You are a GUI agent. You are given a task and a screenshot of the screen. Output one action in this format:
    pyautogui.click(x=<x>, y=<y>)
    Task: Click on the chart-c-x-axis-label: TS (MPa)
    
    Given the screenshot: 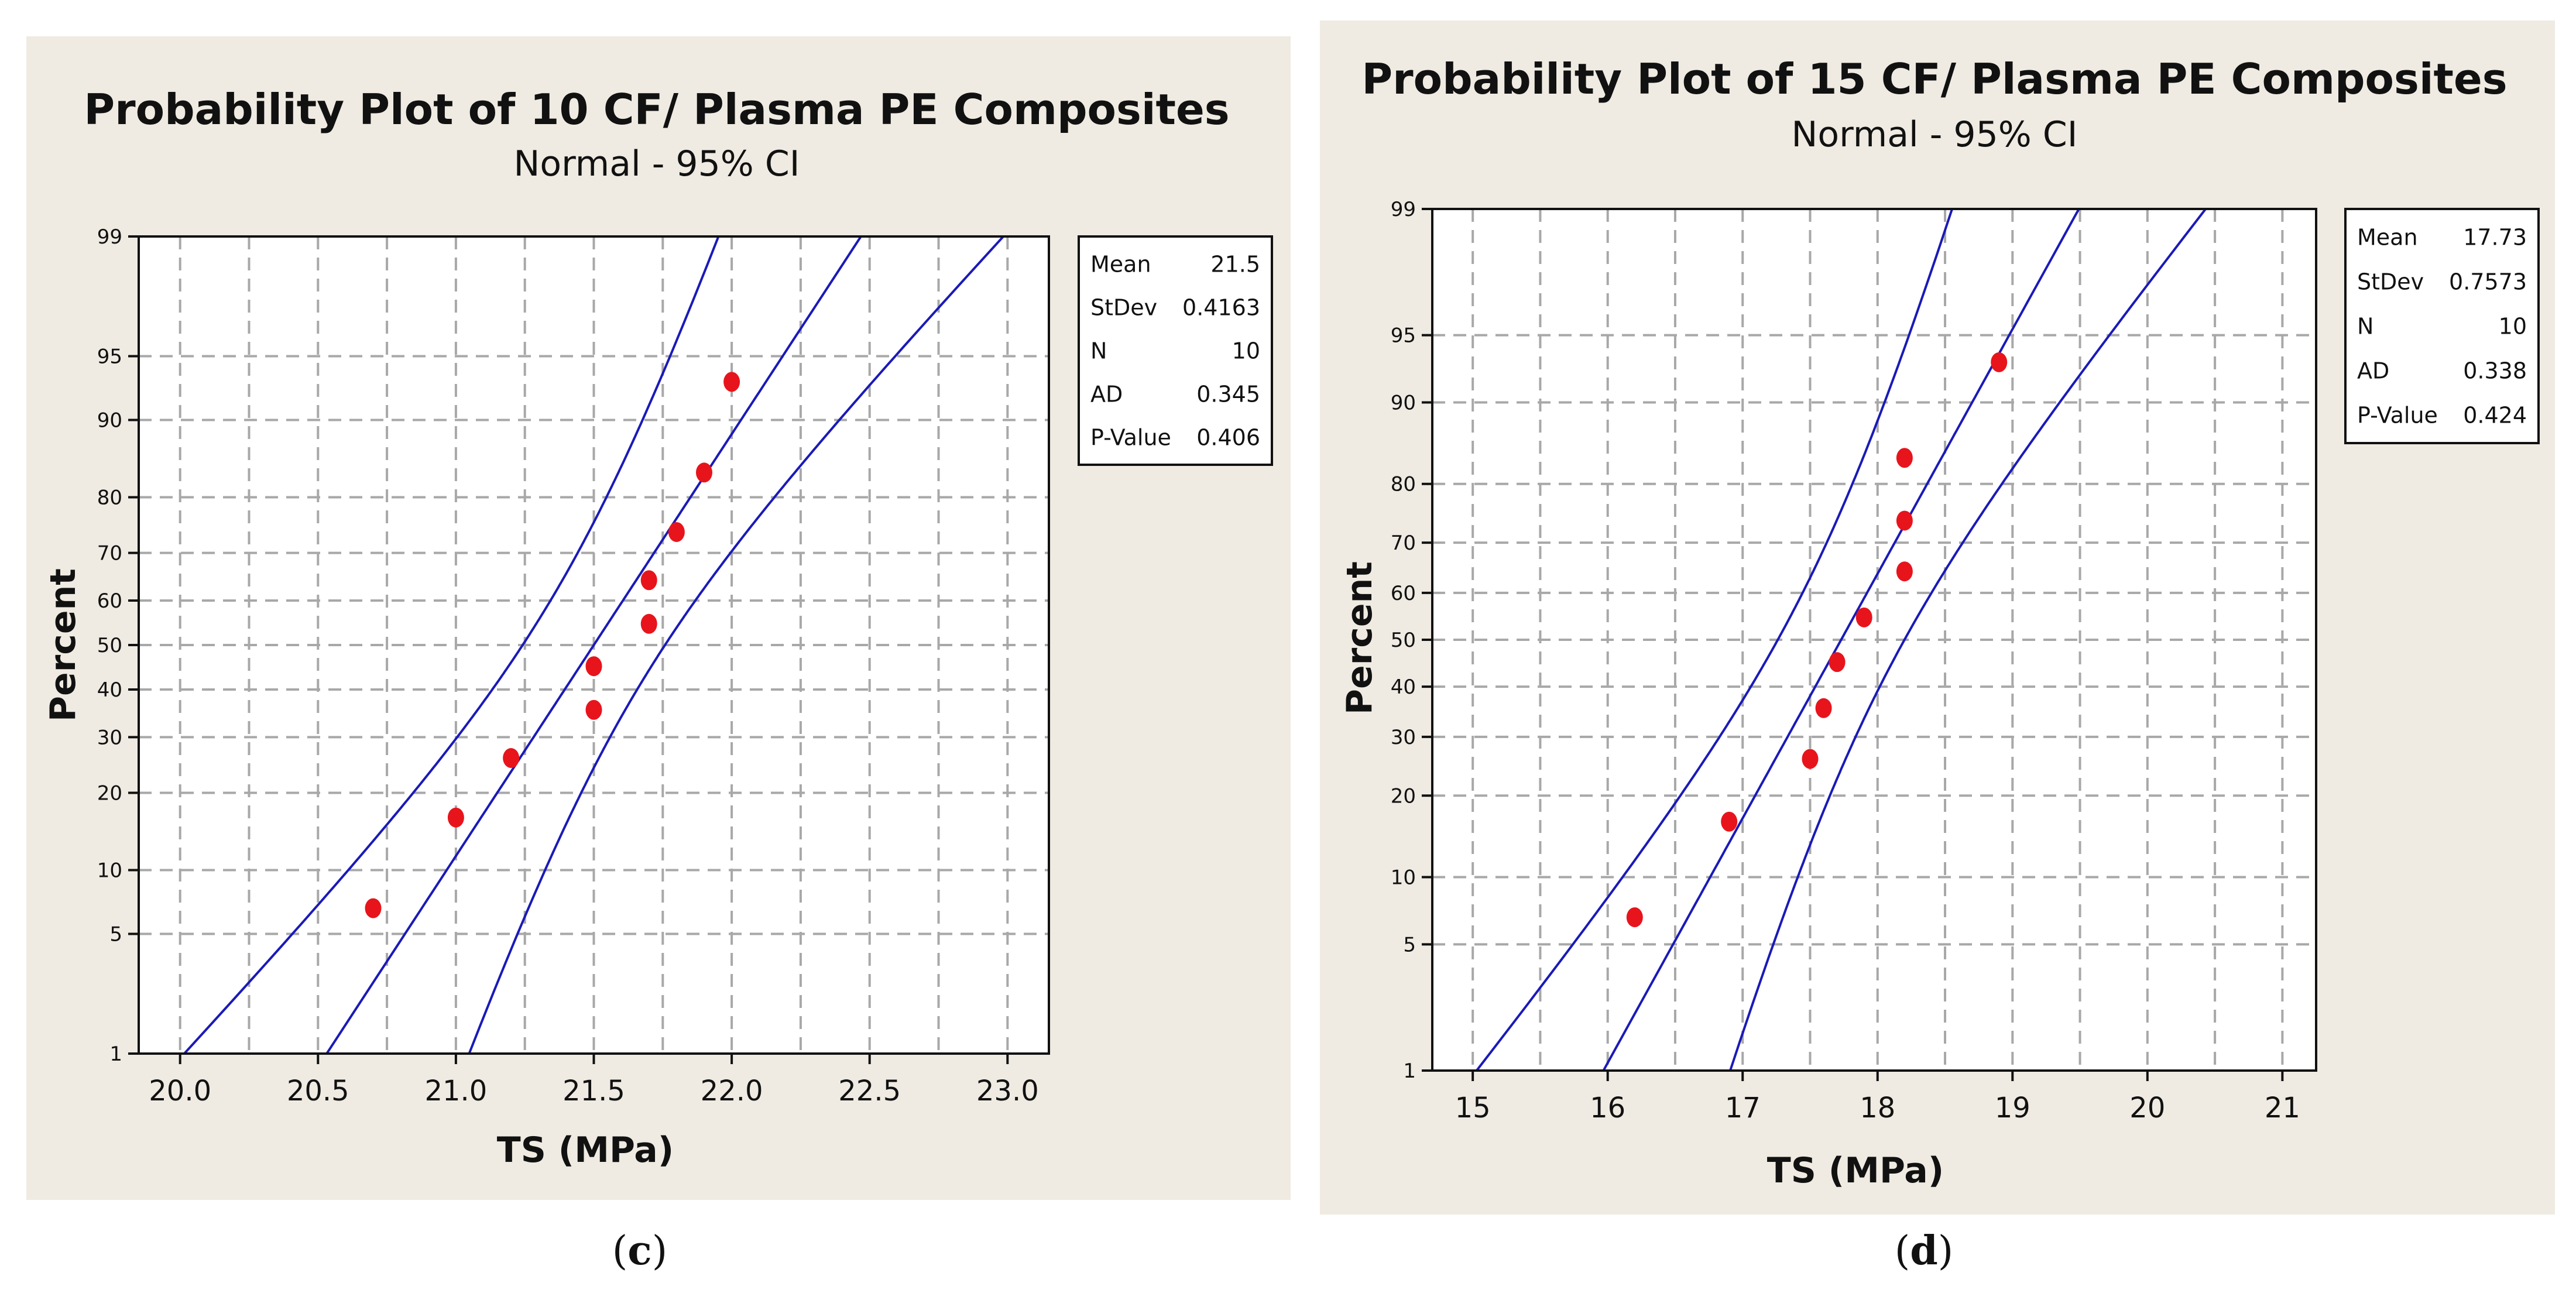 What is the action you would take?
    pyautogui.click(x=585, y=1150)
    